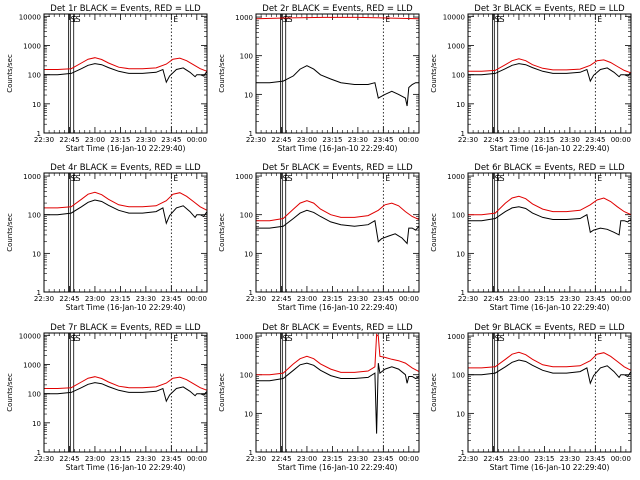 This screenshot has height=480, width=640. What do you see at coordinates (36, 424) in the screenshot?
I see `y-tick-label: 10` at bounding box center [36, 424].